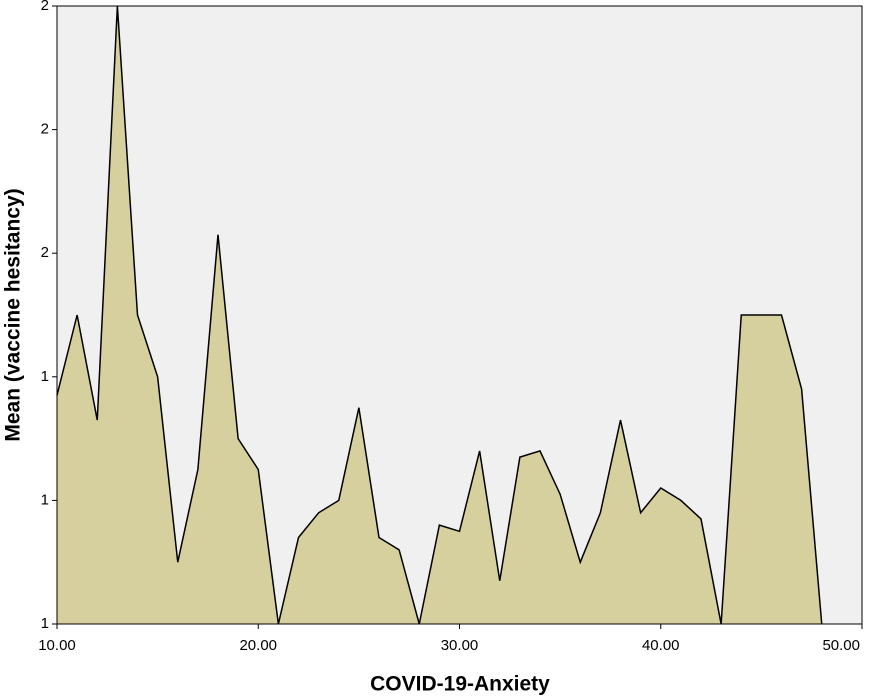 The height and width of the screenshot is (699, 886). What do you see at coordinates (13, 314) in the screenshot?
I see `y-axis-title: Mean (vaccine hesitancy)` at bounding box center [13, 314].